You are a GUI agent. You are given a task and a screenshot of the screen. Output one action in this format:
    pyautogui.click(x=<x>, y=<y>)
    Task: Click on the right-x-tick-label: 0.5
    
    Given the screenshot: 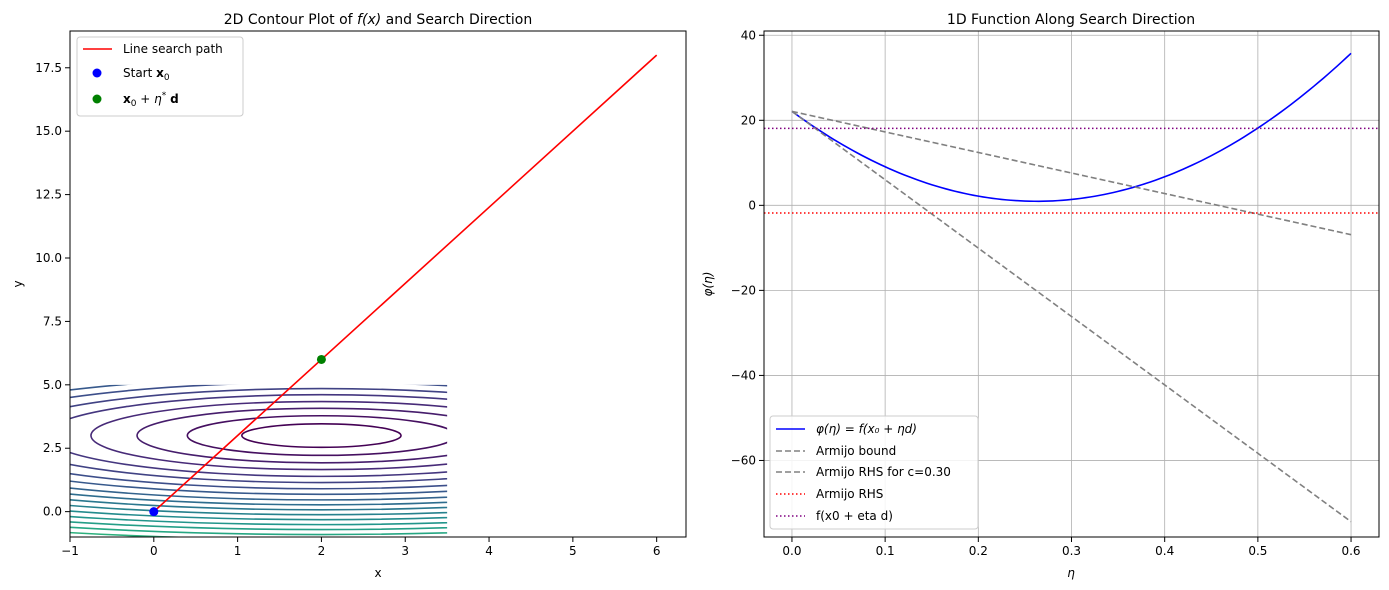 What is the action you would take?
    pyautogui.click(x=1257, y=551)
    